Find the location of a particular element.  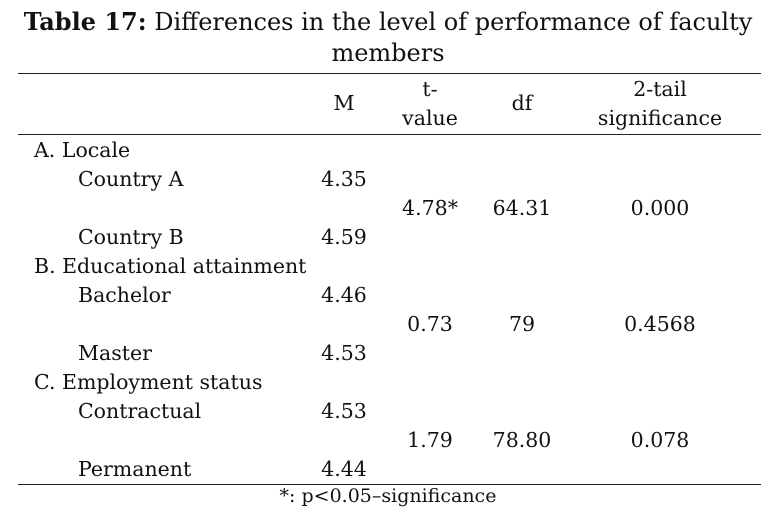

header-rule is located at coordinates (389, 134).